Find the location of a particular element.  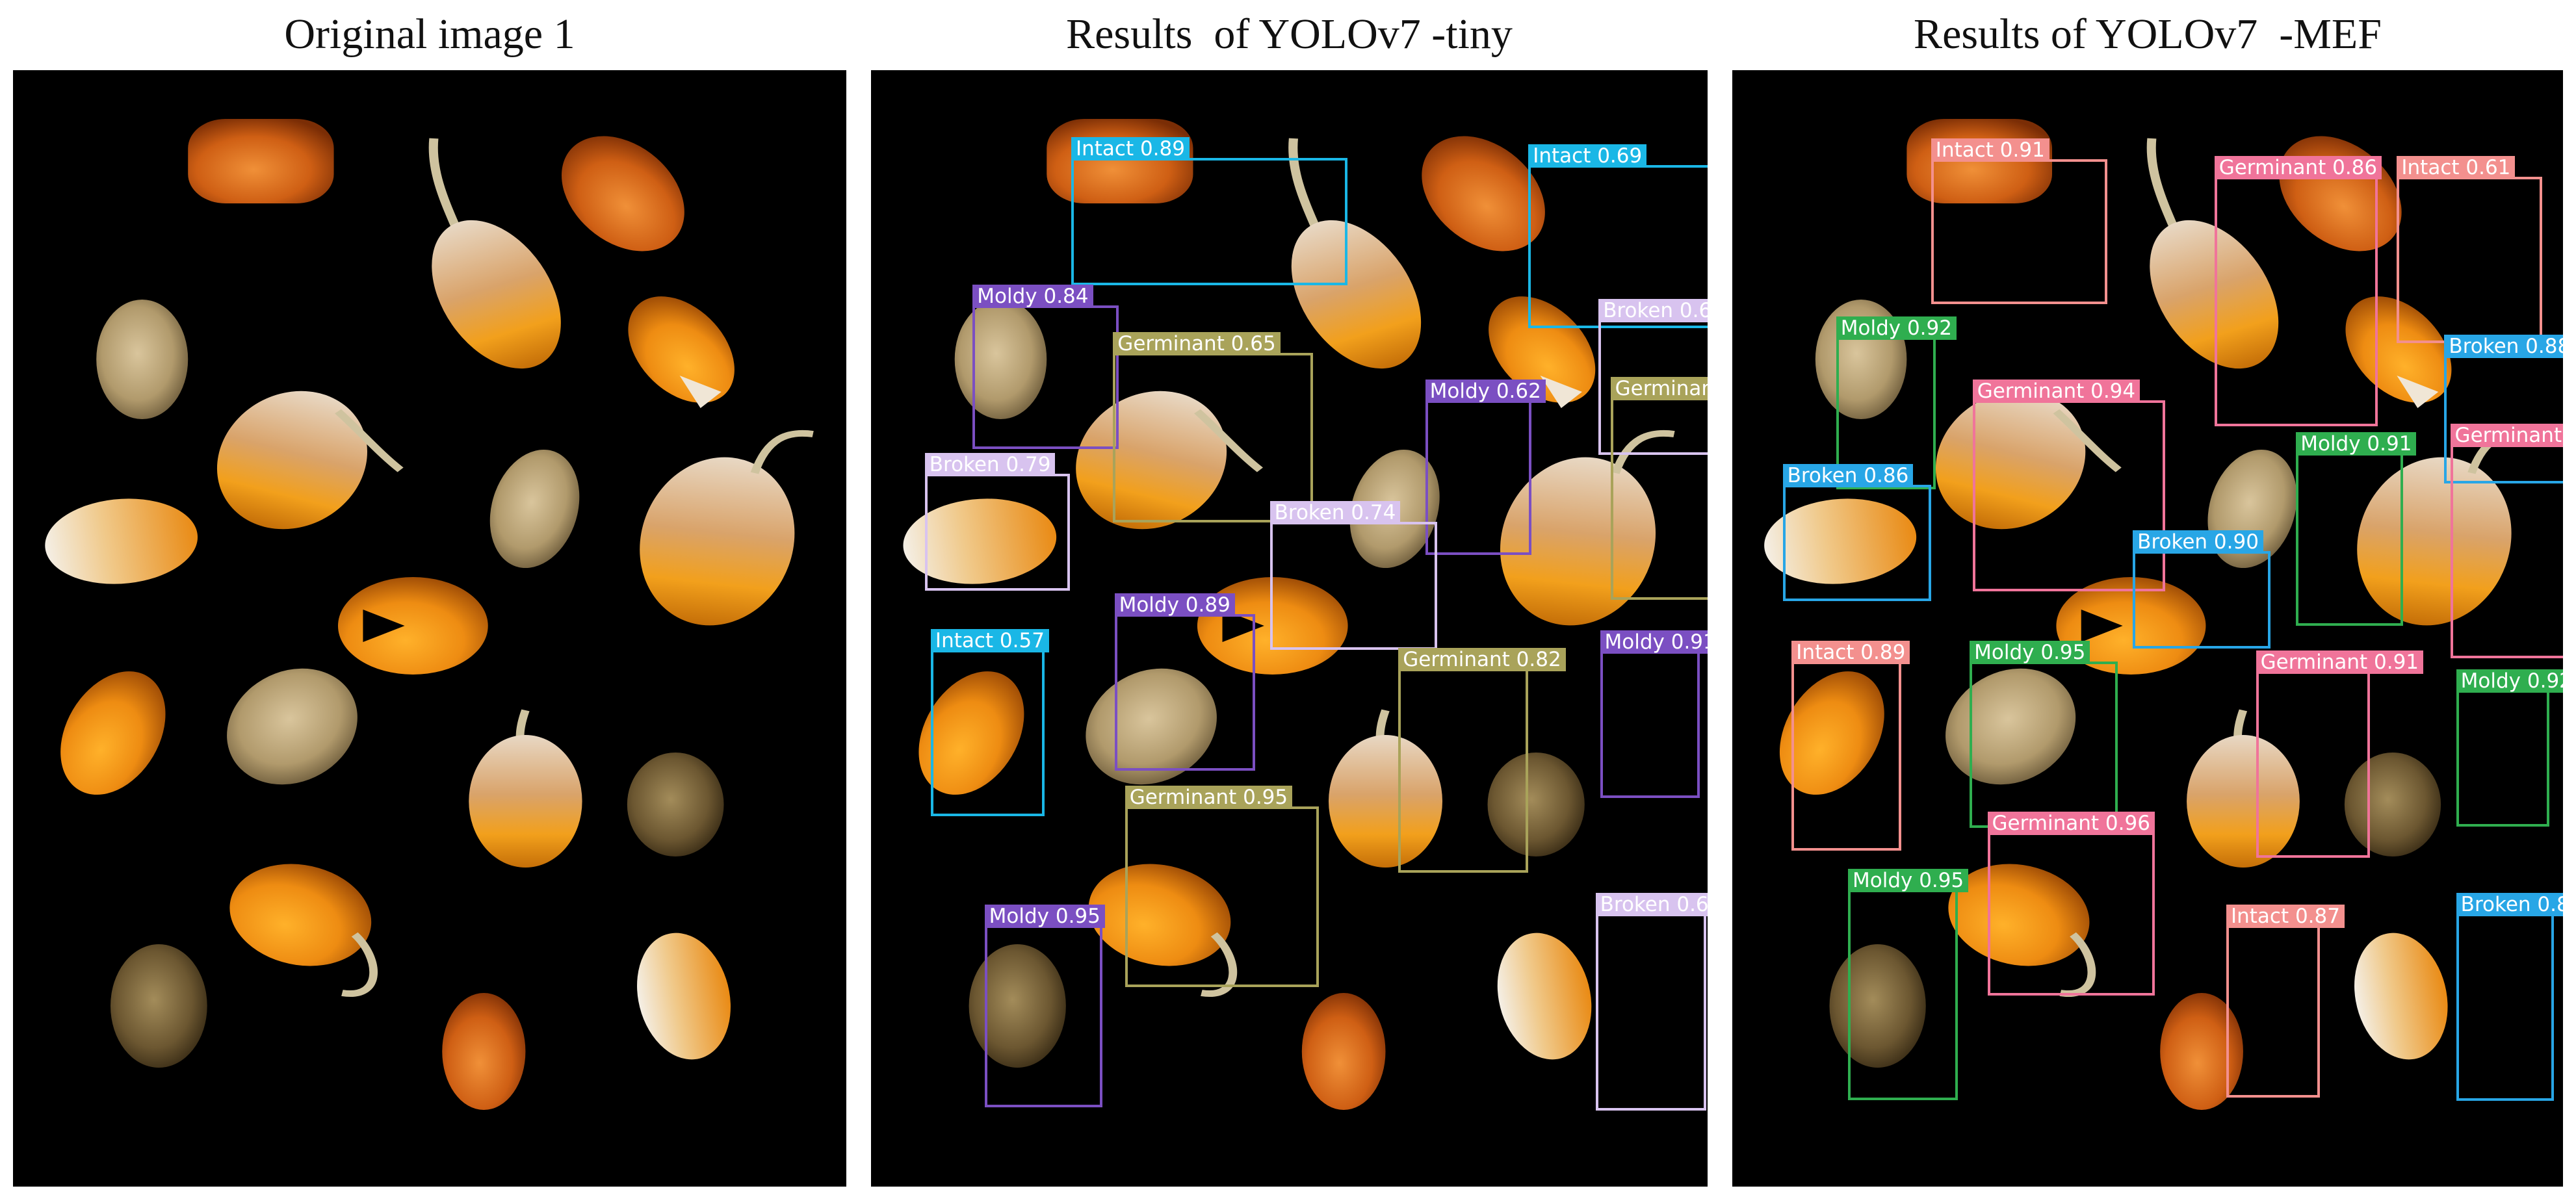

detection-label: Germinant 0.70 is located at coordinates (1659, 389).